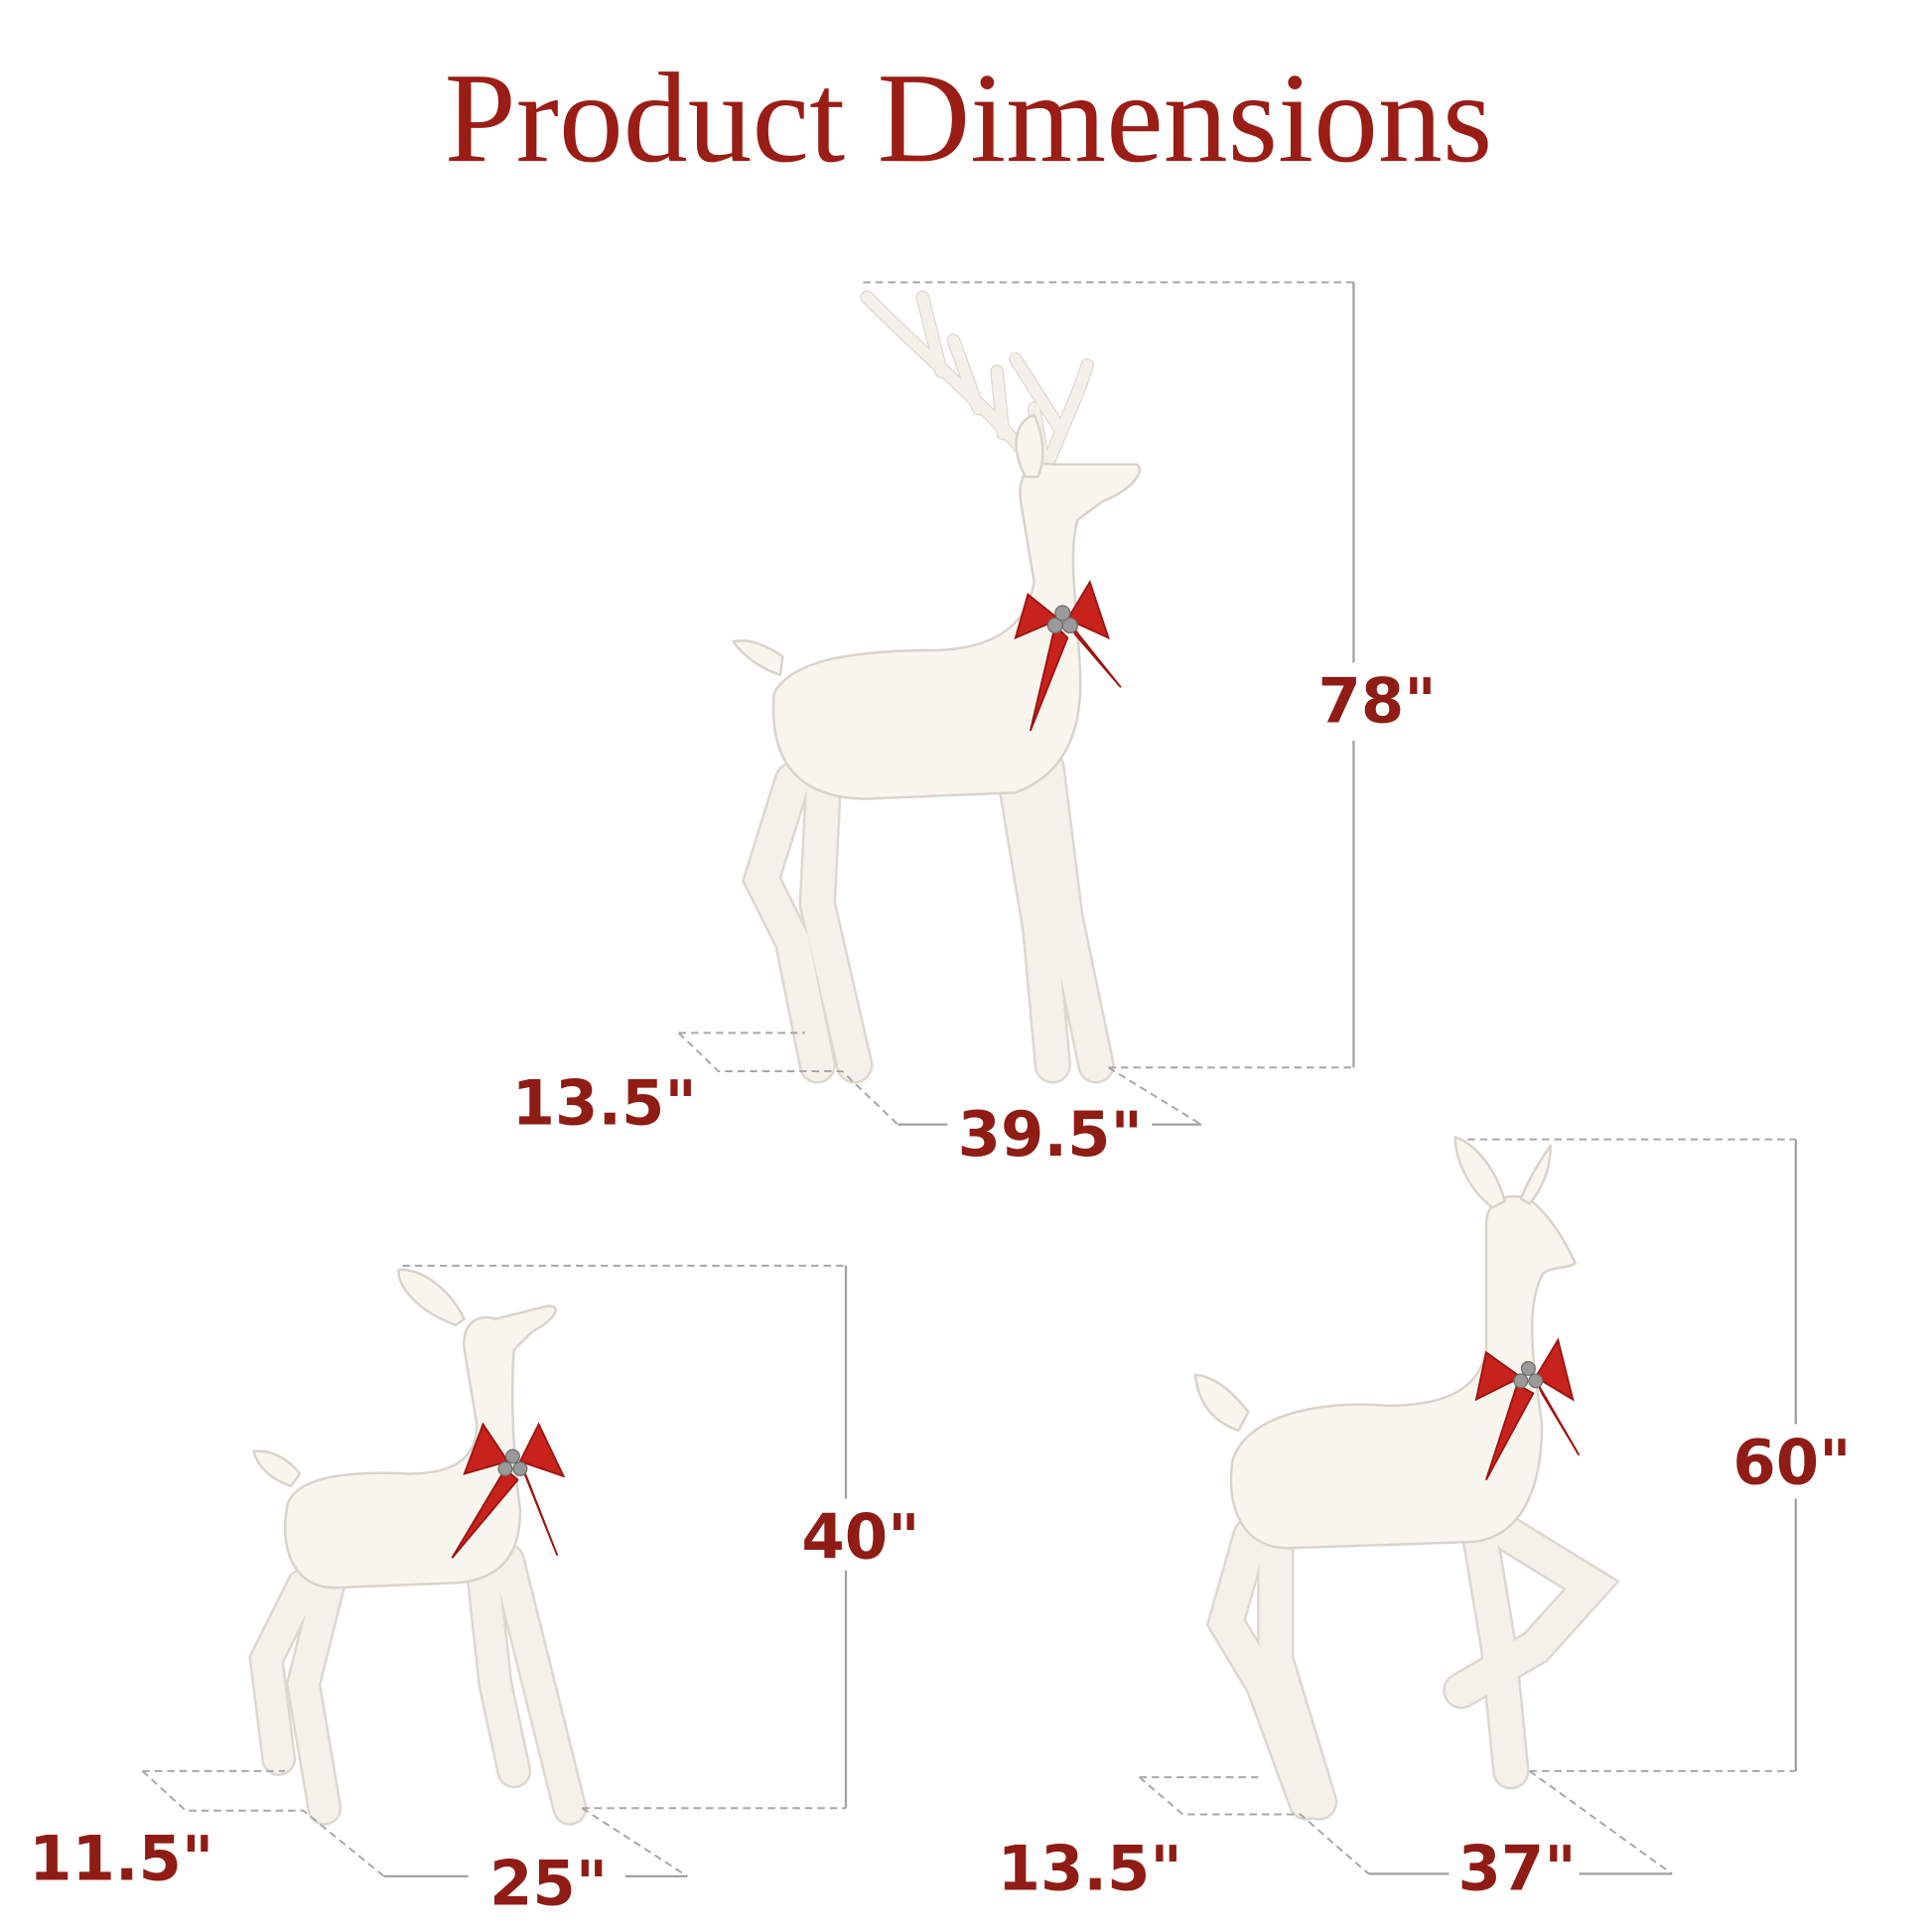 Image resolution: width=1932 pixels, height=1932 pixels. What do you see at coordinates (937, 687) in the screenshot?
I see `stag-image` at bounding box center [937, 687].